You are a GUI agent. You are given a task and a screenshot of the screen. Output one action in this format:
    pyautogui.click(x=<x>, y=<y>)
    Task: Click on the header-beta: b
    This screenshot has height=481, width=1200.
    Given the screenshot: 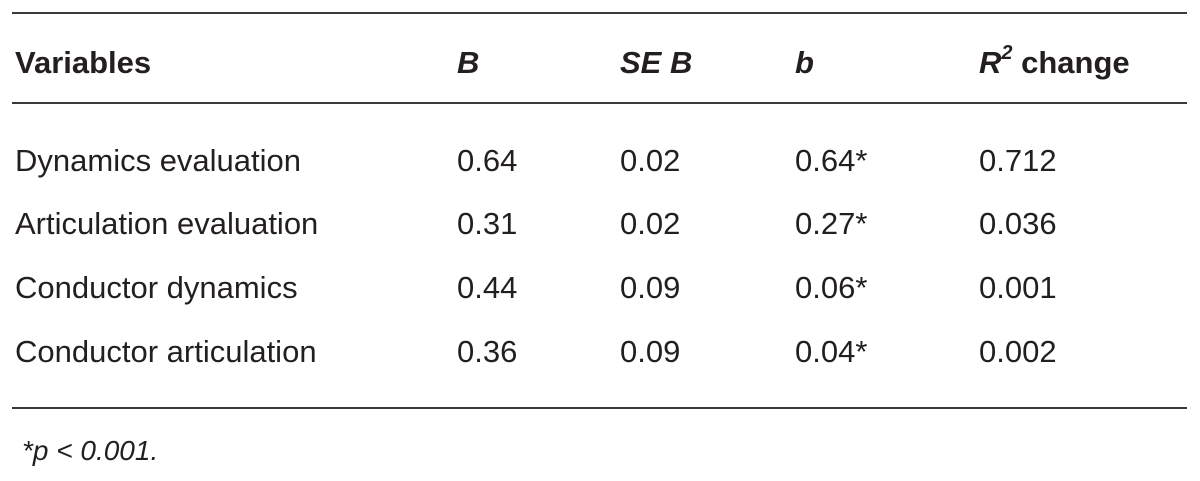 What is the action you would take?
    pyautogui.click(x=804, y=62)
    